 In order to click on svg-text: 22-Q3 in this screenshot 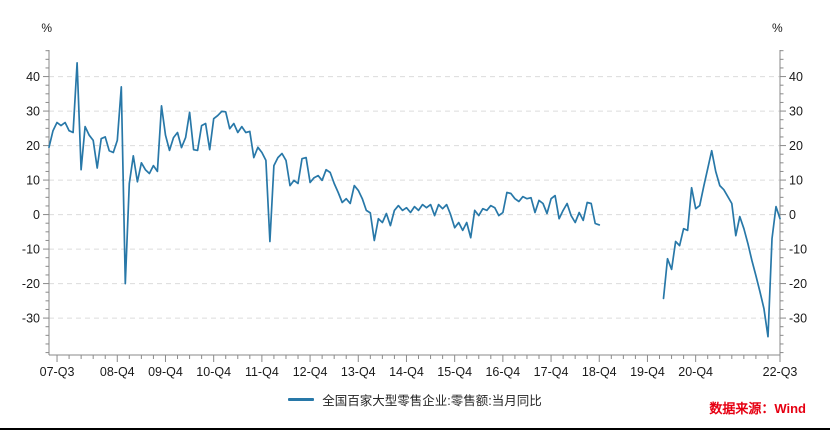, I will do `click(780, 372)`.